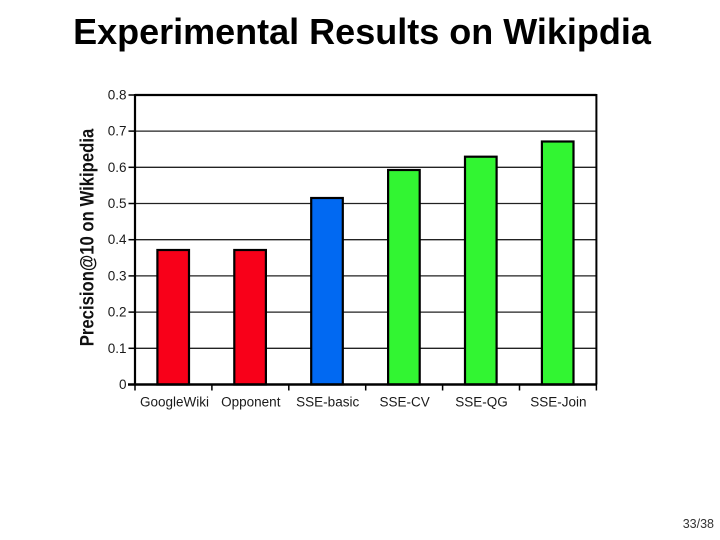 This screenshot has width=720, height=540. What do you see at coordinates (117, 312) in the screenshot?
I see `svg-text: 0.2` at bounding box center [117, 312].